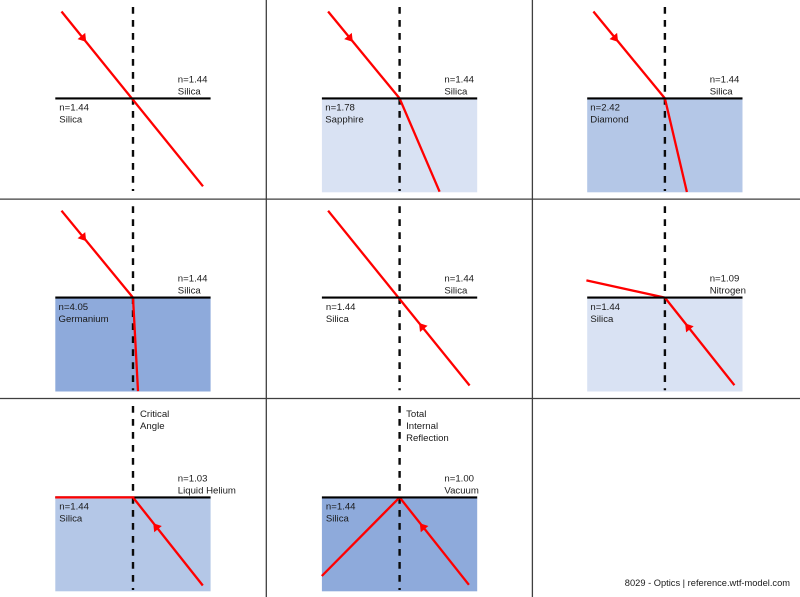  What do you see at coordinates (707, 583) in the screenshot?
I see `svg-text:8029 - Optics | reference.wtf-: 8029 - Optics | reference.wtf-model.com` at bounding box center [707, 583].